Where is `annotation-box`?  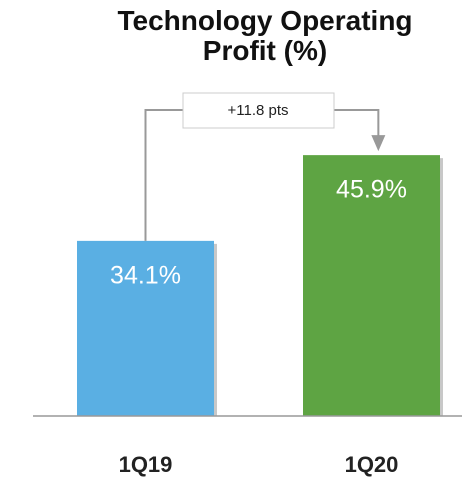 annotation-box is located at coordinates (258, 110).